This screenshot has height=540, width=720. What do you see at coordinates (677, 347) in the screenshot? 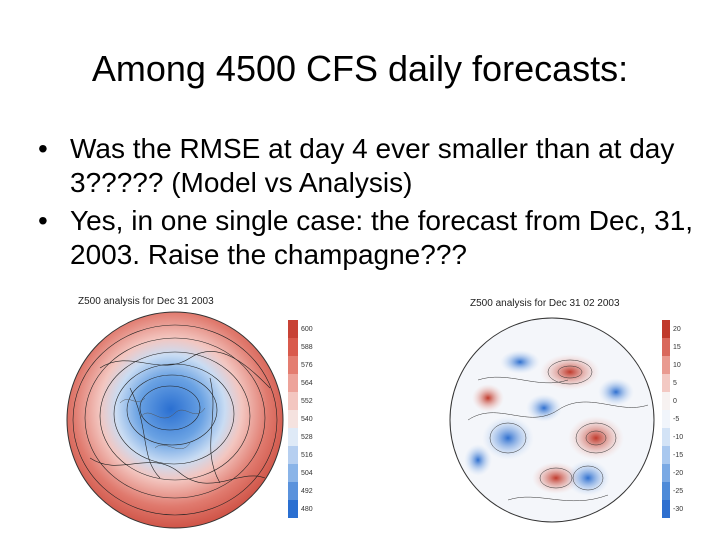
I see `right-cbar-label: 15` at bounding box center [677, 347].